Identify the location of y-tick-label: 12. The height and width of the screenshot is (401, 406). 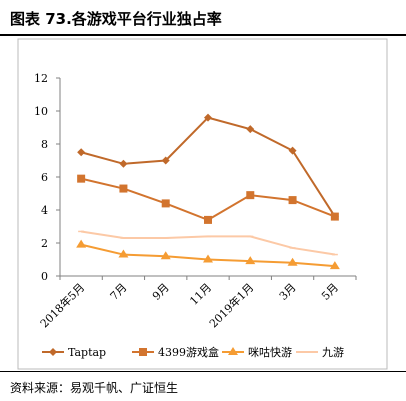
(41, 78).